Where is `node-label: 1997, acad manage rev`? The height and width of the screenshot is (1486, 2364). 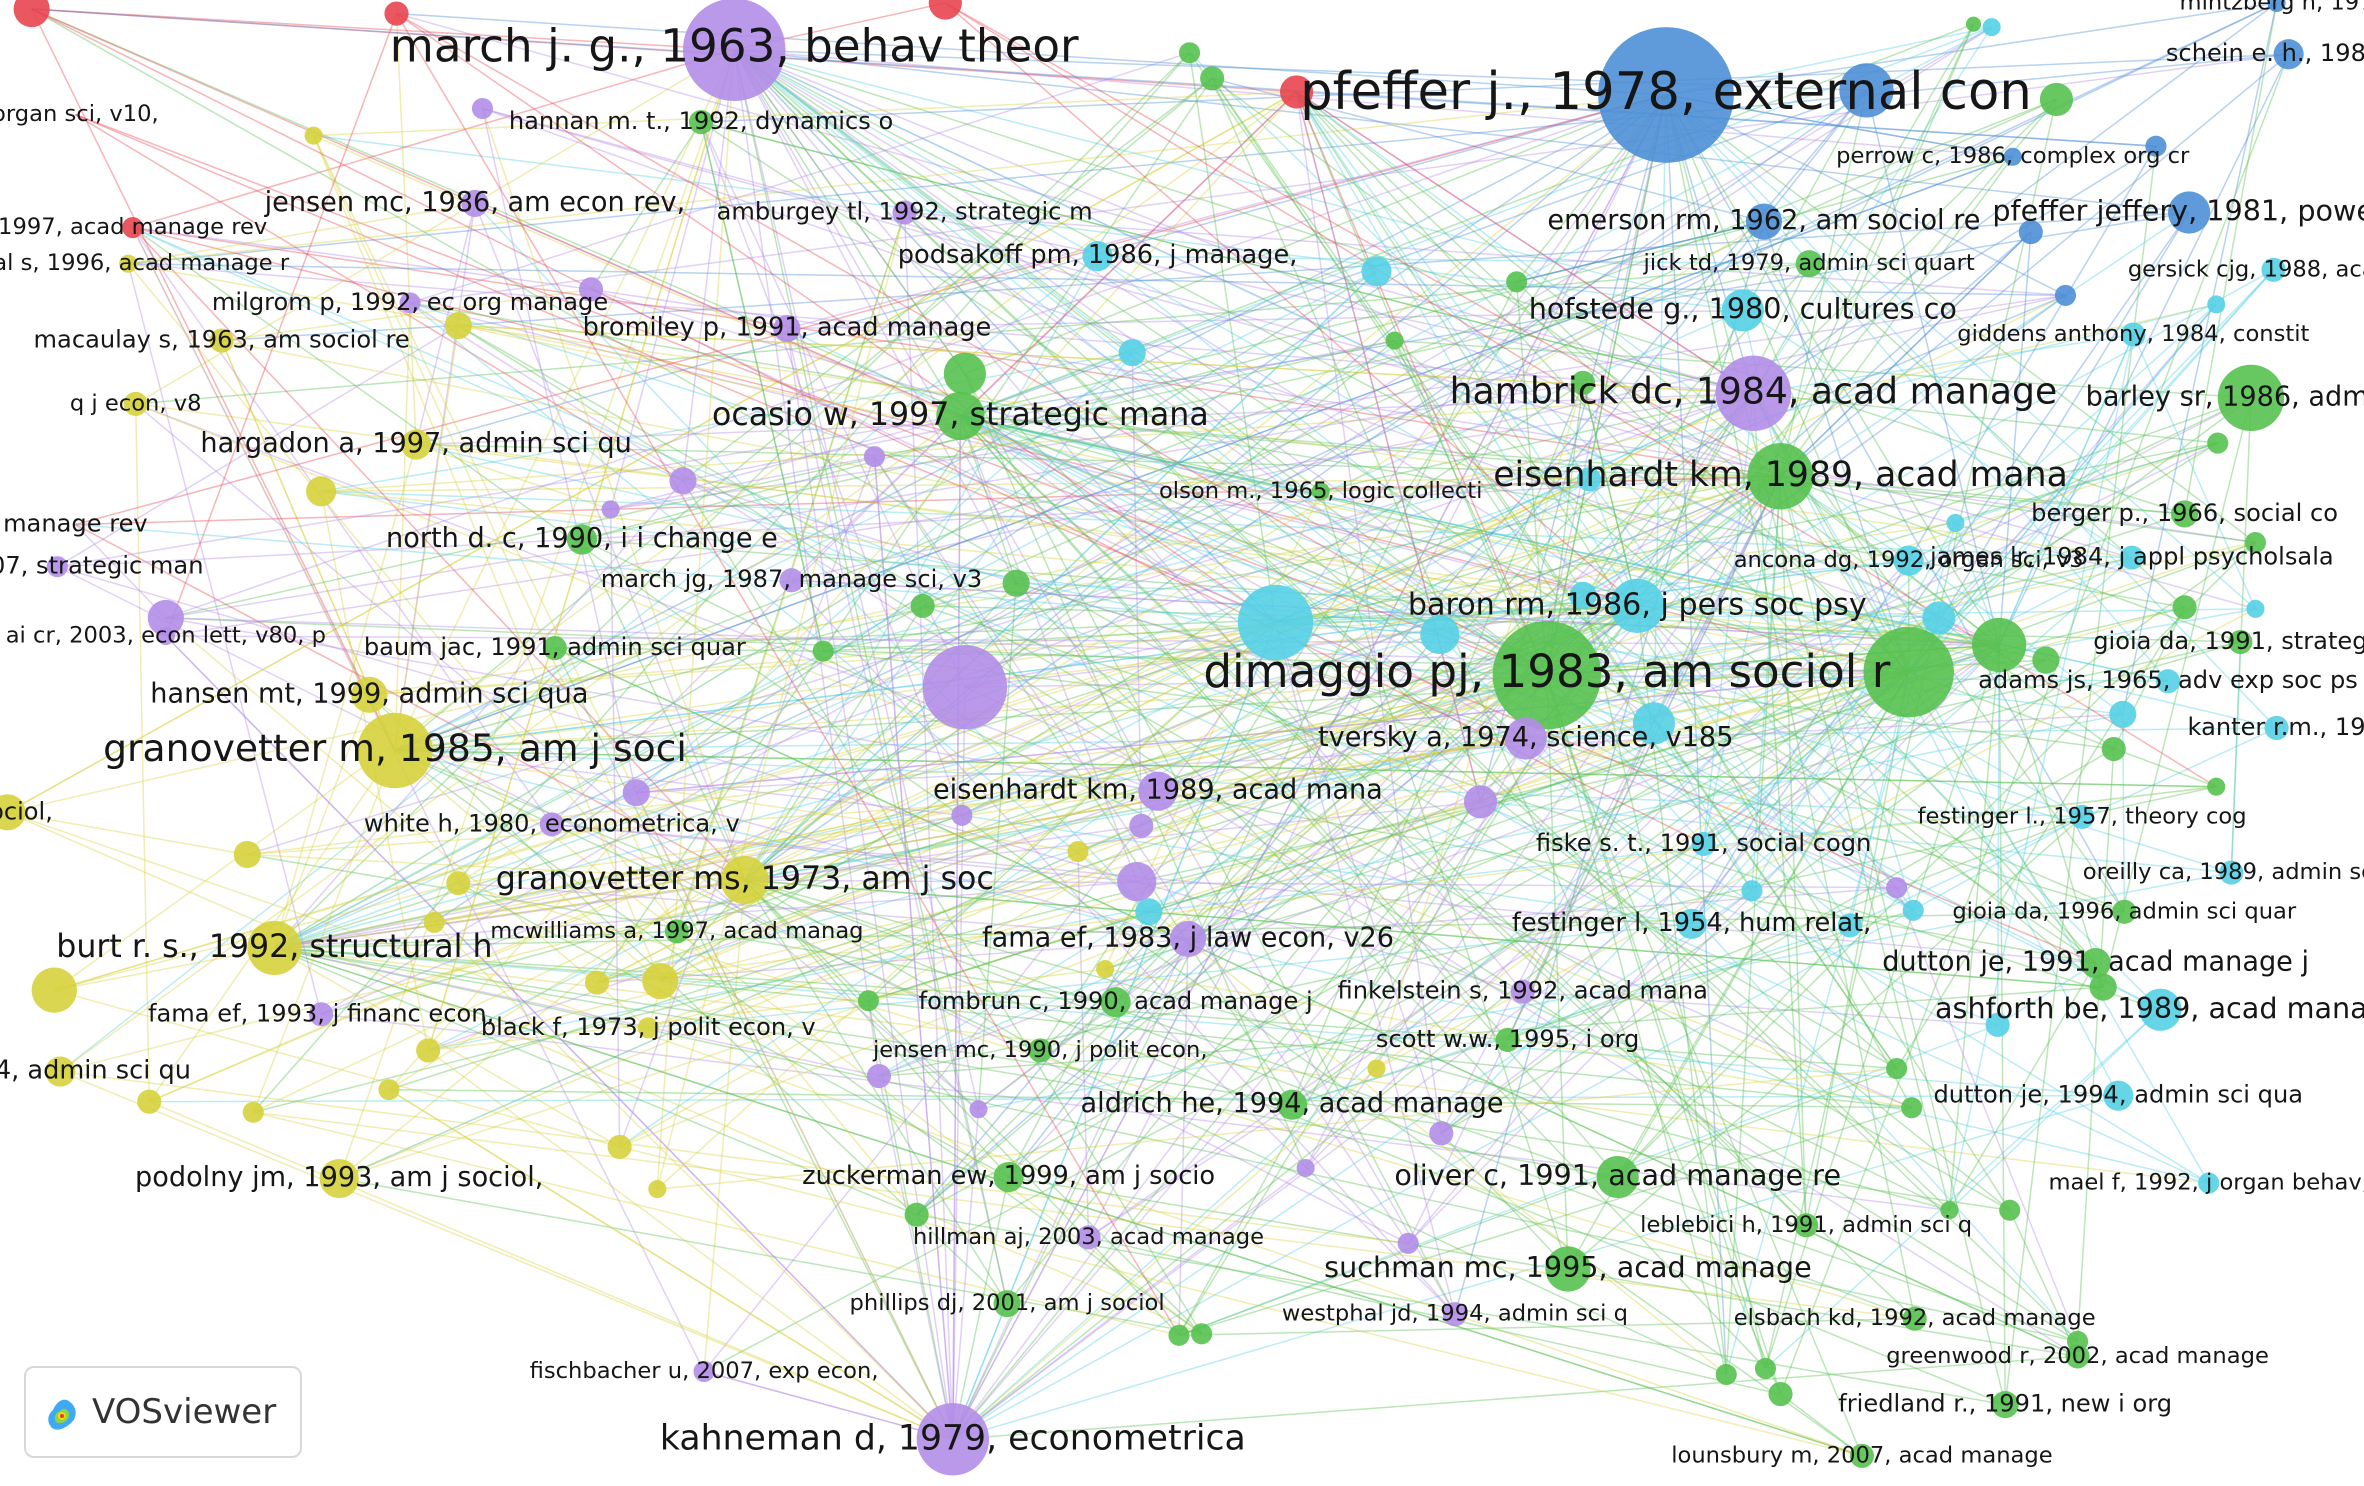
node-label: 1997, acad manage rev is located at coordinates (133, 227).